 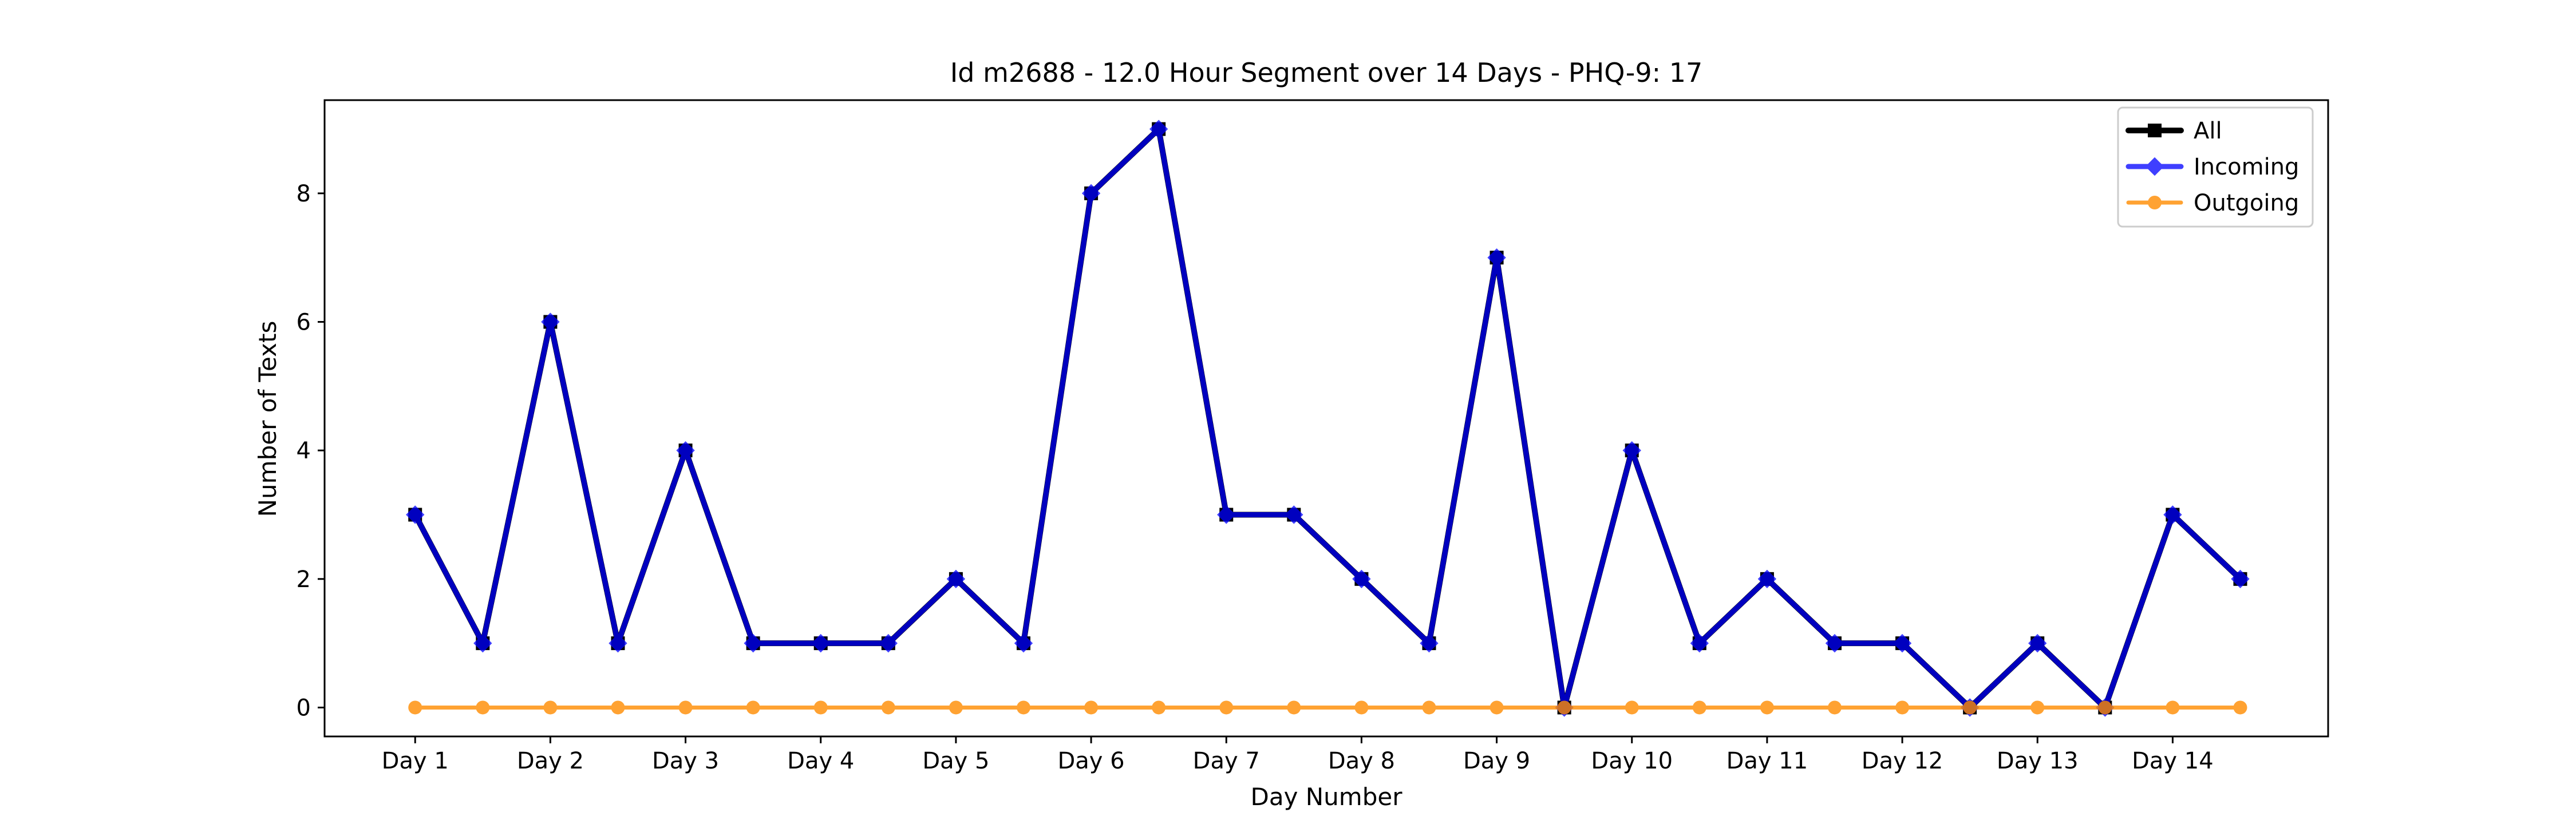 What do you see at coordinates (304, 451) in the screenshot?
I see `y-tick-label: 4` at bounding box center [304, 451].